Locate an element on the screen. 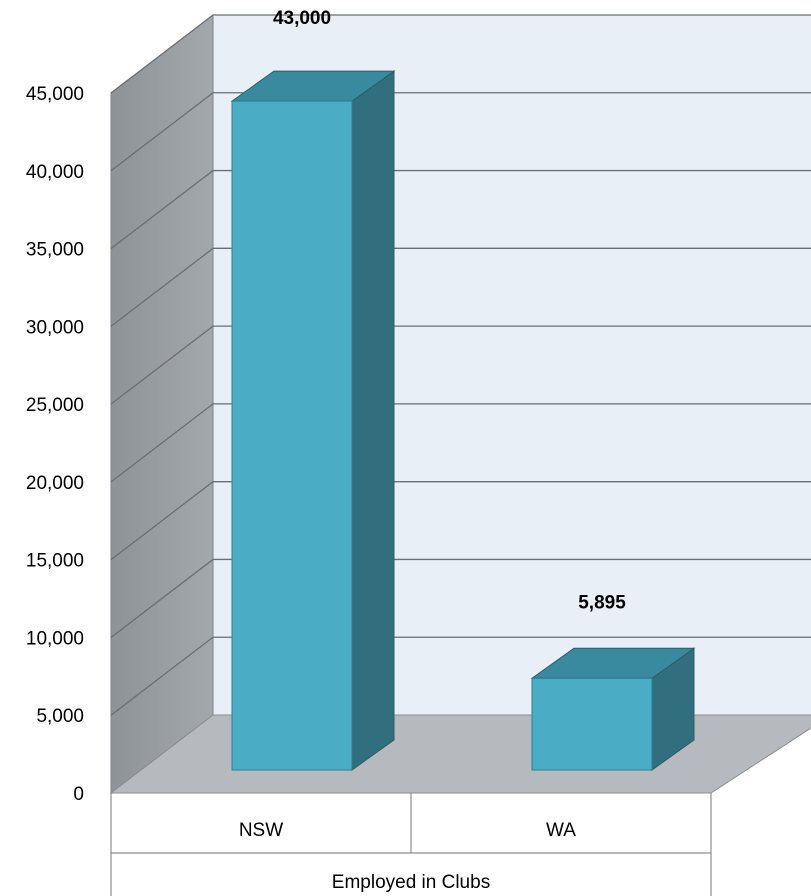 The image size is (811, 896). y-tick-label: 30,000 is located at coordinates (55, 327).